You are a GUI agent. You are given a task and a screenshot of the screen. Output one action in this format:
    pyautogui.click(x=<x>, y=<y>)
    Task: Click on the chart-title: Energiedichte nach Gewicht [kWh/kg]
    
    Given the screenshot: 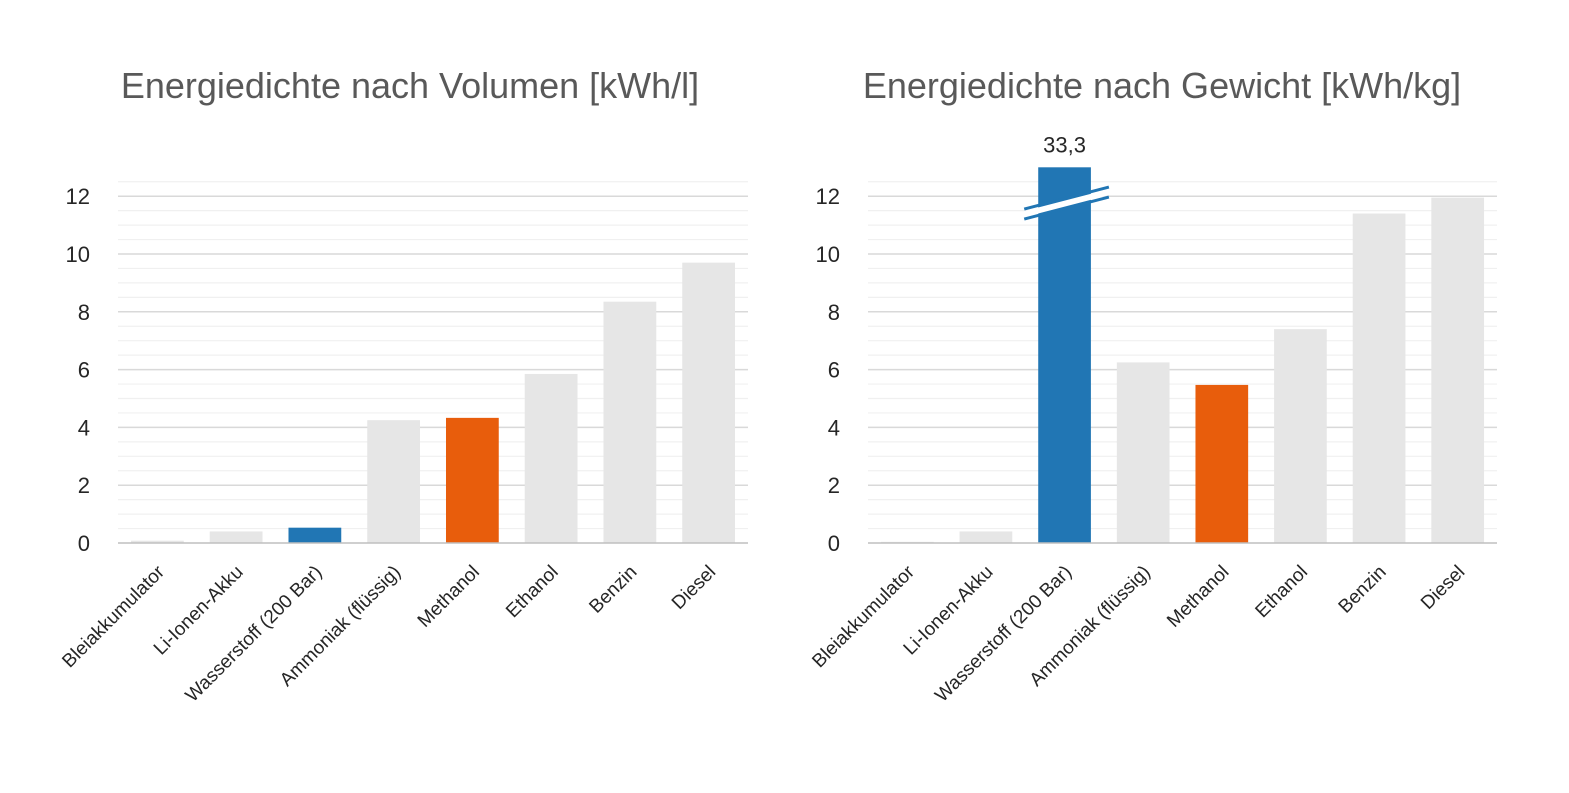 What is the action you would take?
    pyautogui.click(x=1162, y=85)
    